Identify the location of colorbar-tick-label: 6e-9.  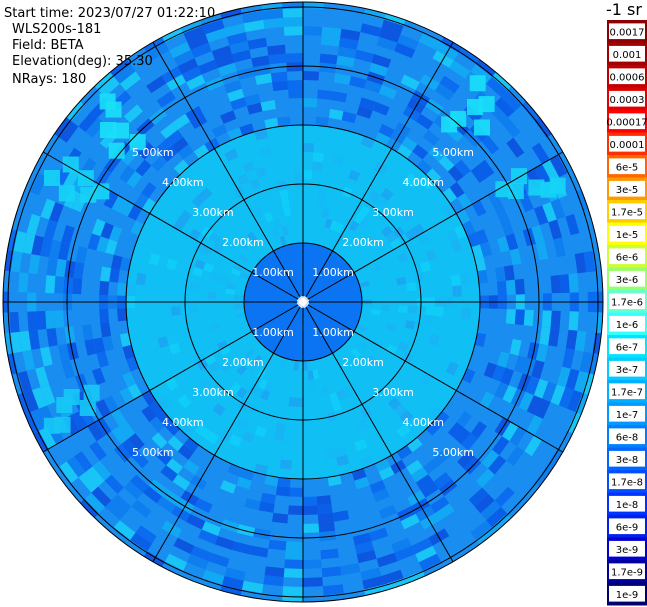
(627, 527).